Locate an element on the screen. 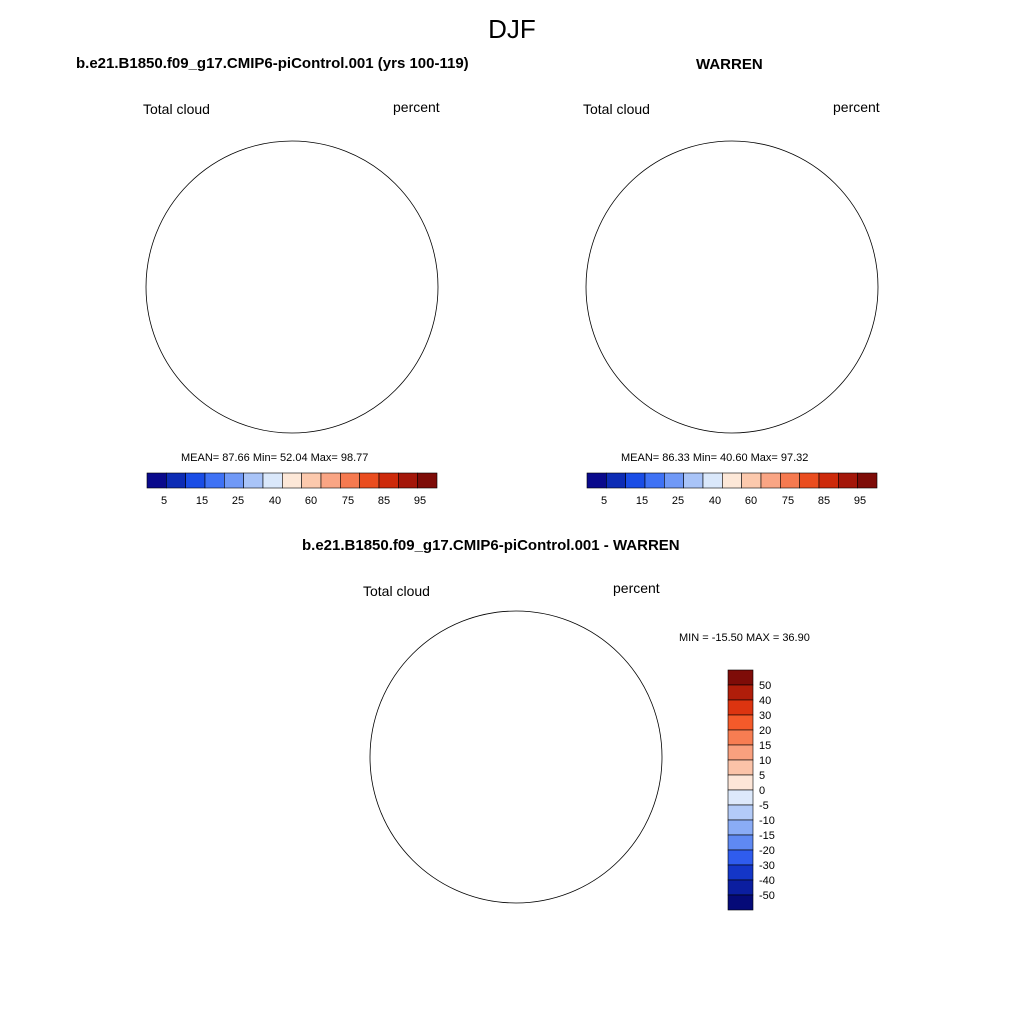  patch-85-north is located at coordinates (677, 199).